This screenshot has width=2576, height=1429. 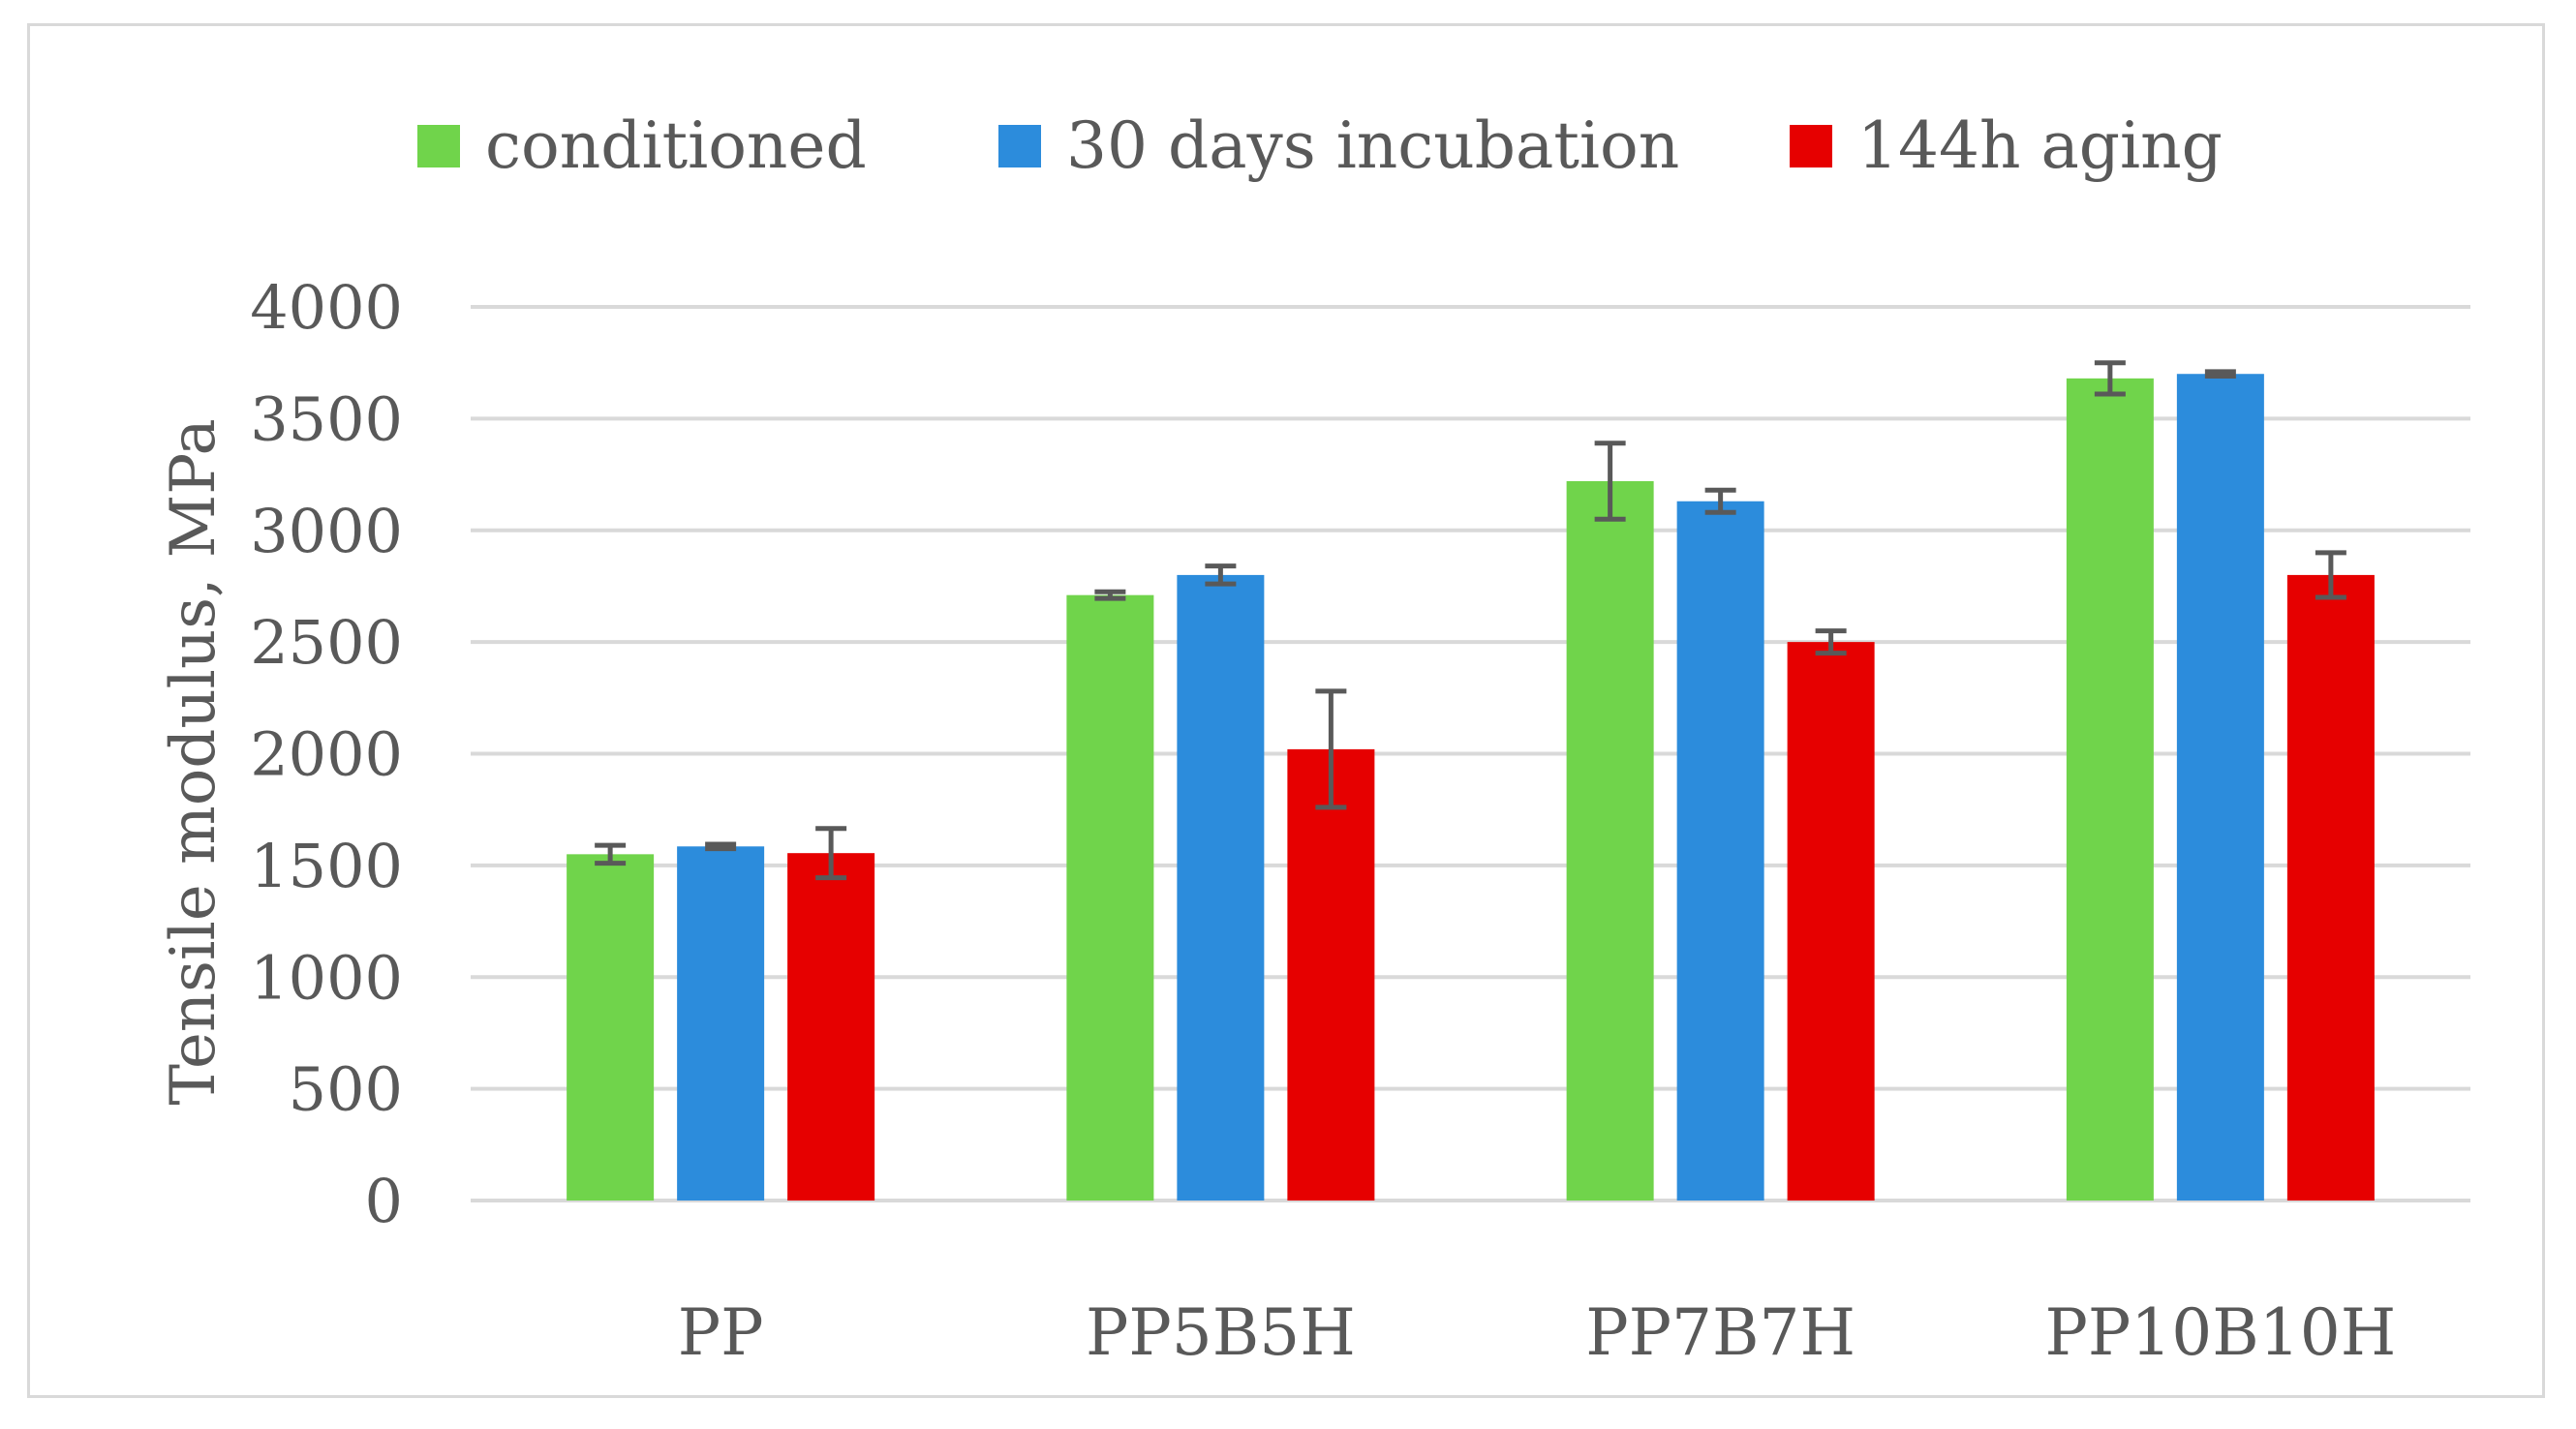 I want to click on y-tick-label-2000: 2000, so click(x=326, y=754).